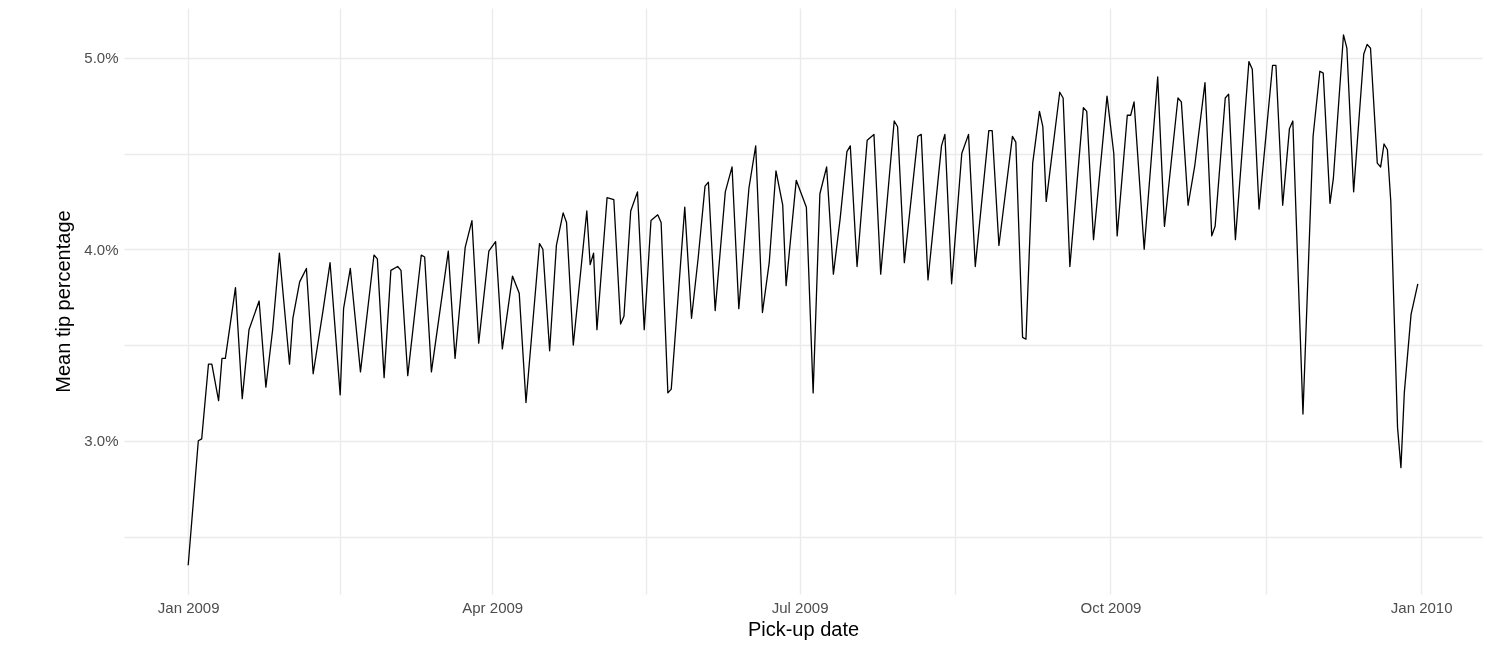 This screenshot has width=1487, height=665. Describe the element at coordinates (493, 607) in the screenshot. I see `x-tick-label: Apr 2009` at that location.